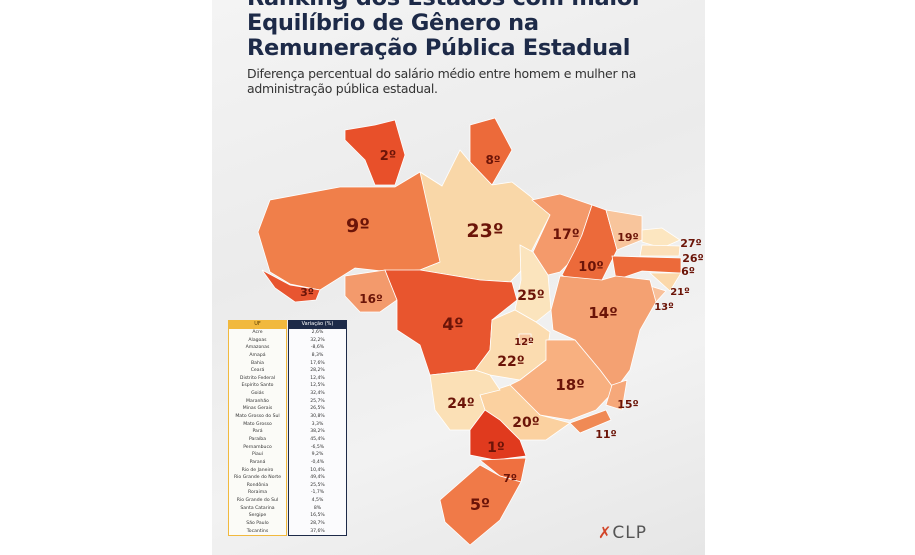 This screenshot has height=555, width=915. What do you see at coordinates (569, 385) in the screenshot?
I see `rank-label-mg: 18º` at bounding box center [569, 385].